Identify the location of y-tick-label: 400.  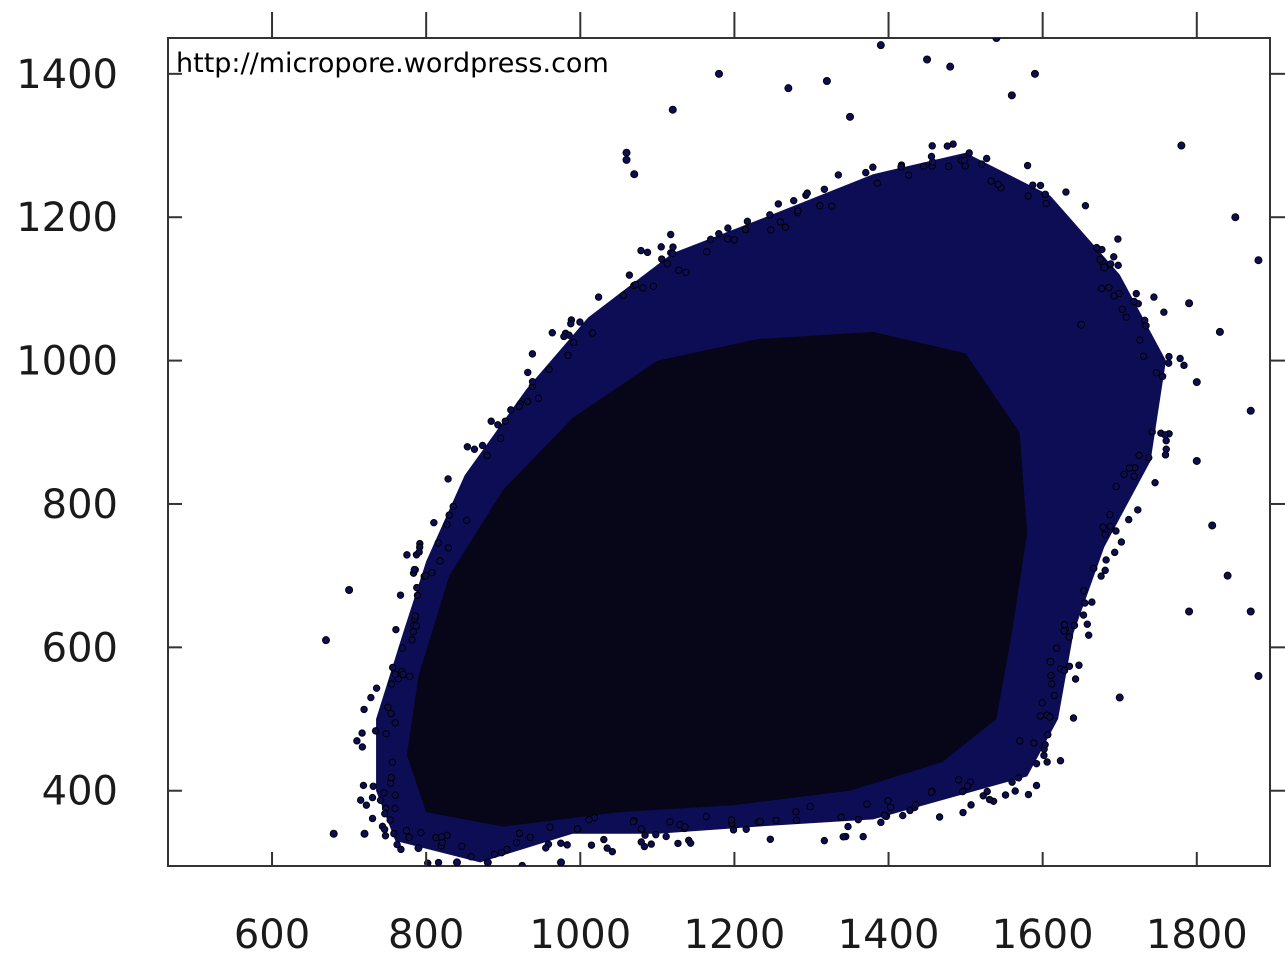
(80, 792).